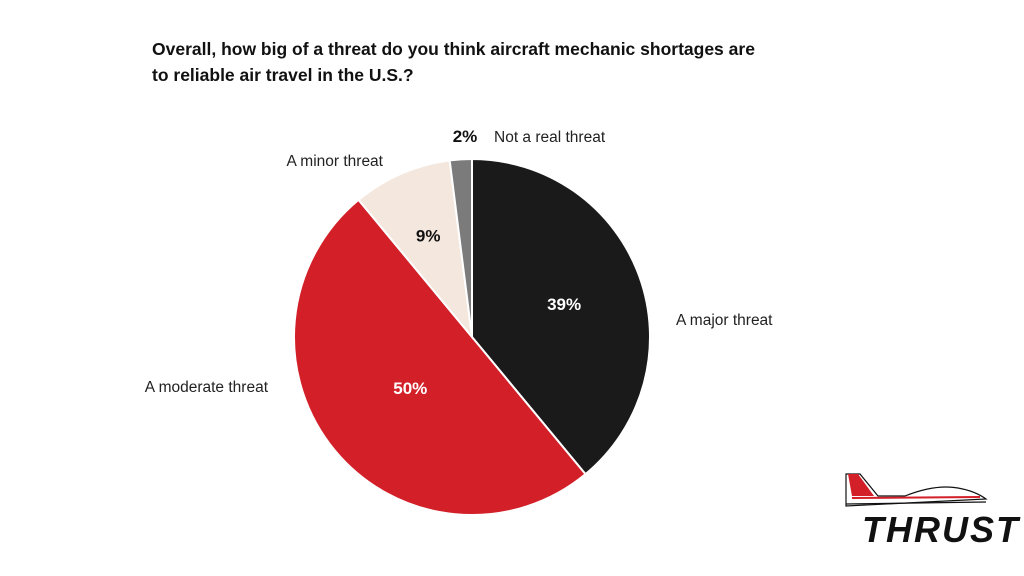 The image size is (1024, 576). Describe the element at coordinates (335, 161) in the screenshot. I see `pie-category-label: A minor threat` at that location.